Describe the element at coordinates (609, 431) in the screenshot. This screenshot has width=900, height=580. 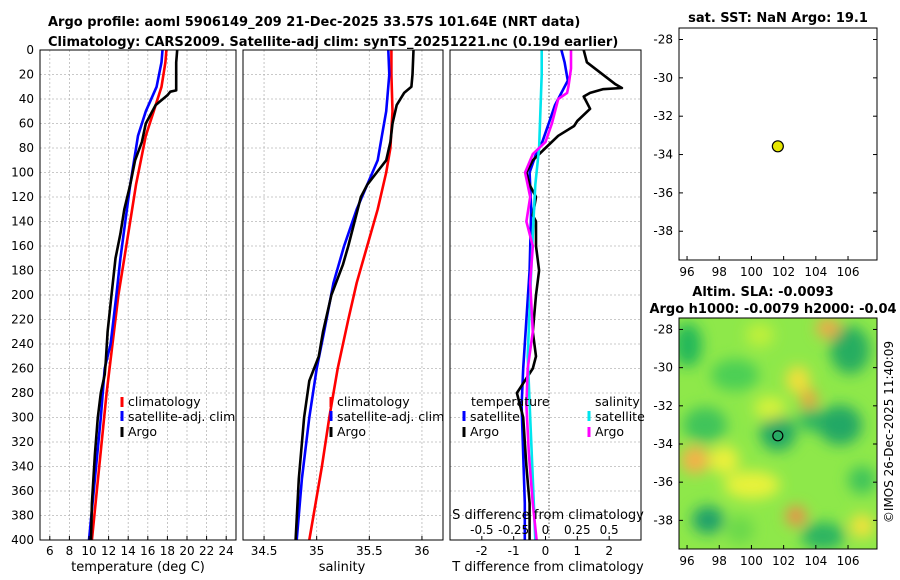
I see `legend-s-argo-label: Argo` at that location.